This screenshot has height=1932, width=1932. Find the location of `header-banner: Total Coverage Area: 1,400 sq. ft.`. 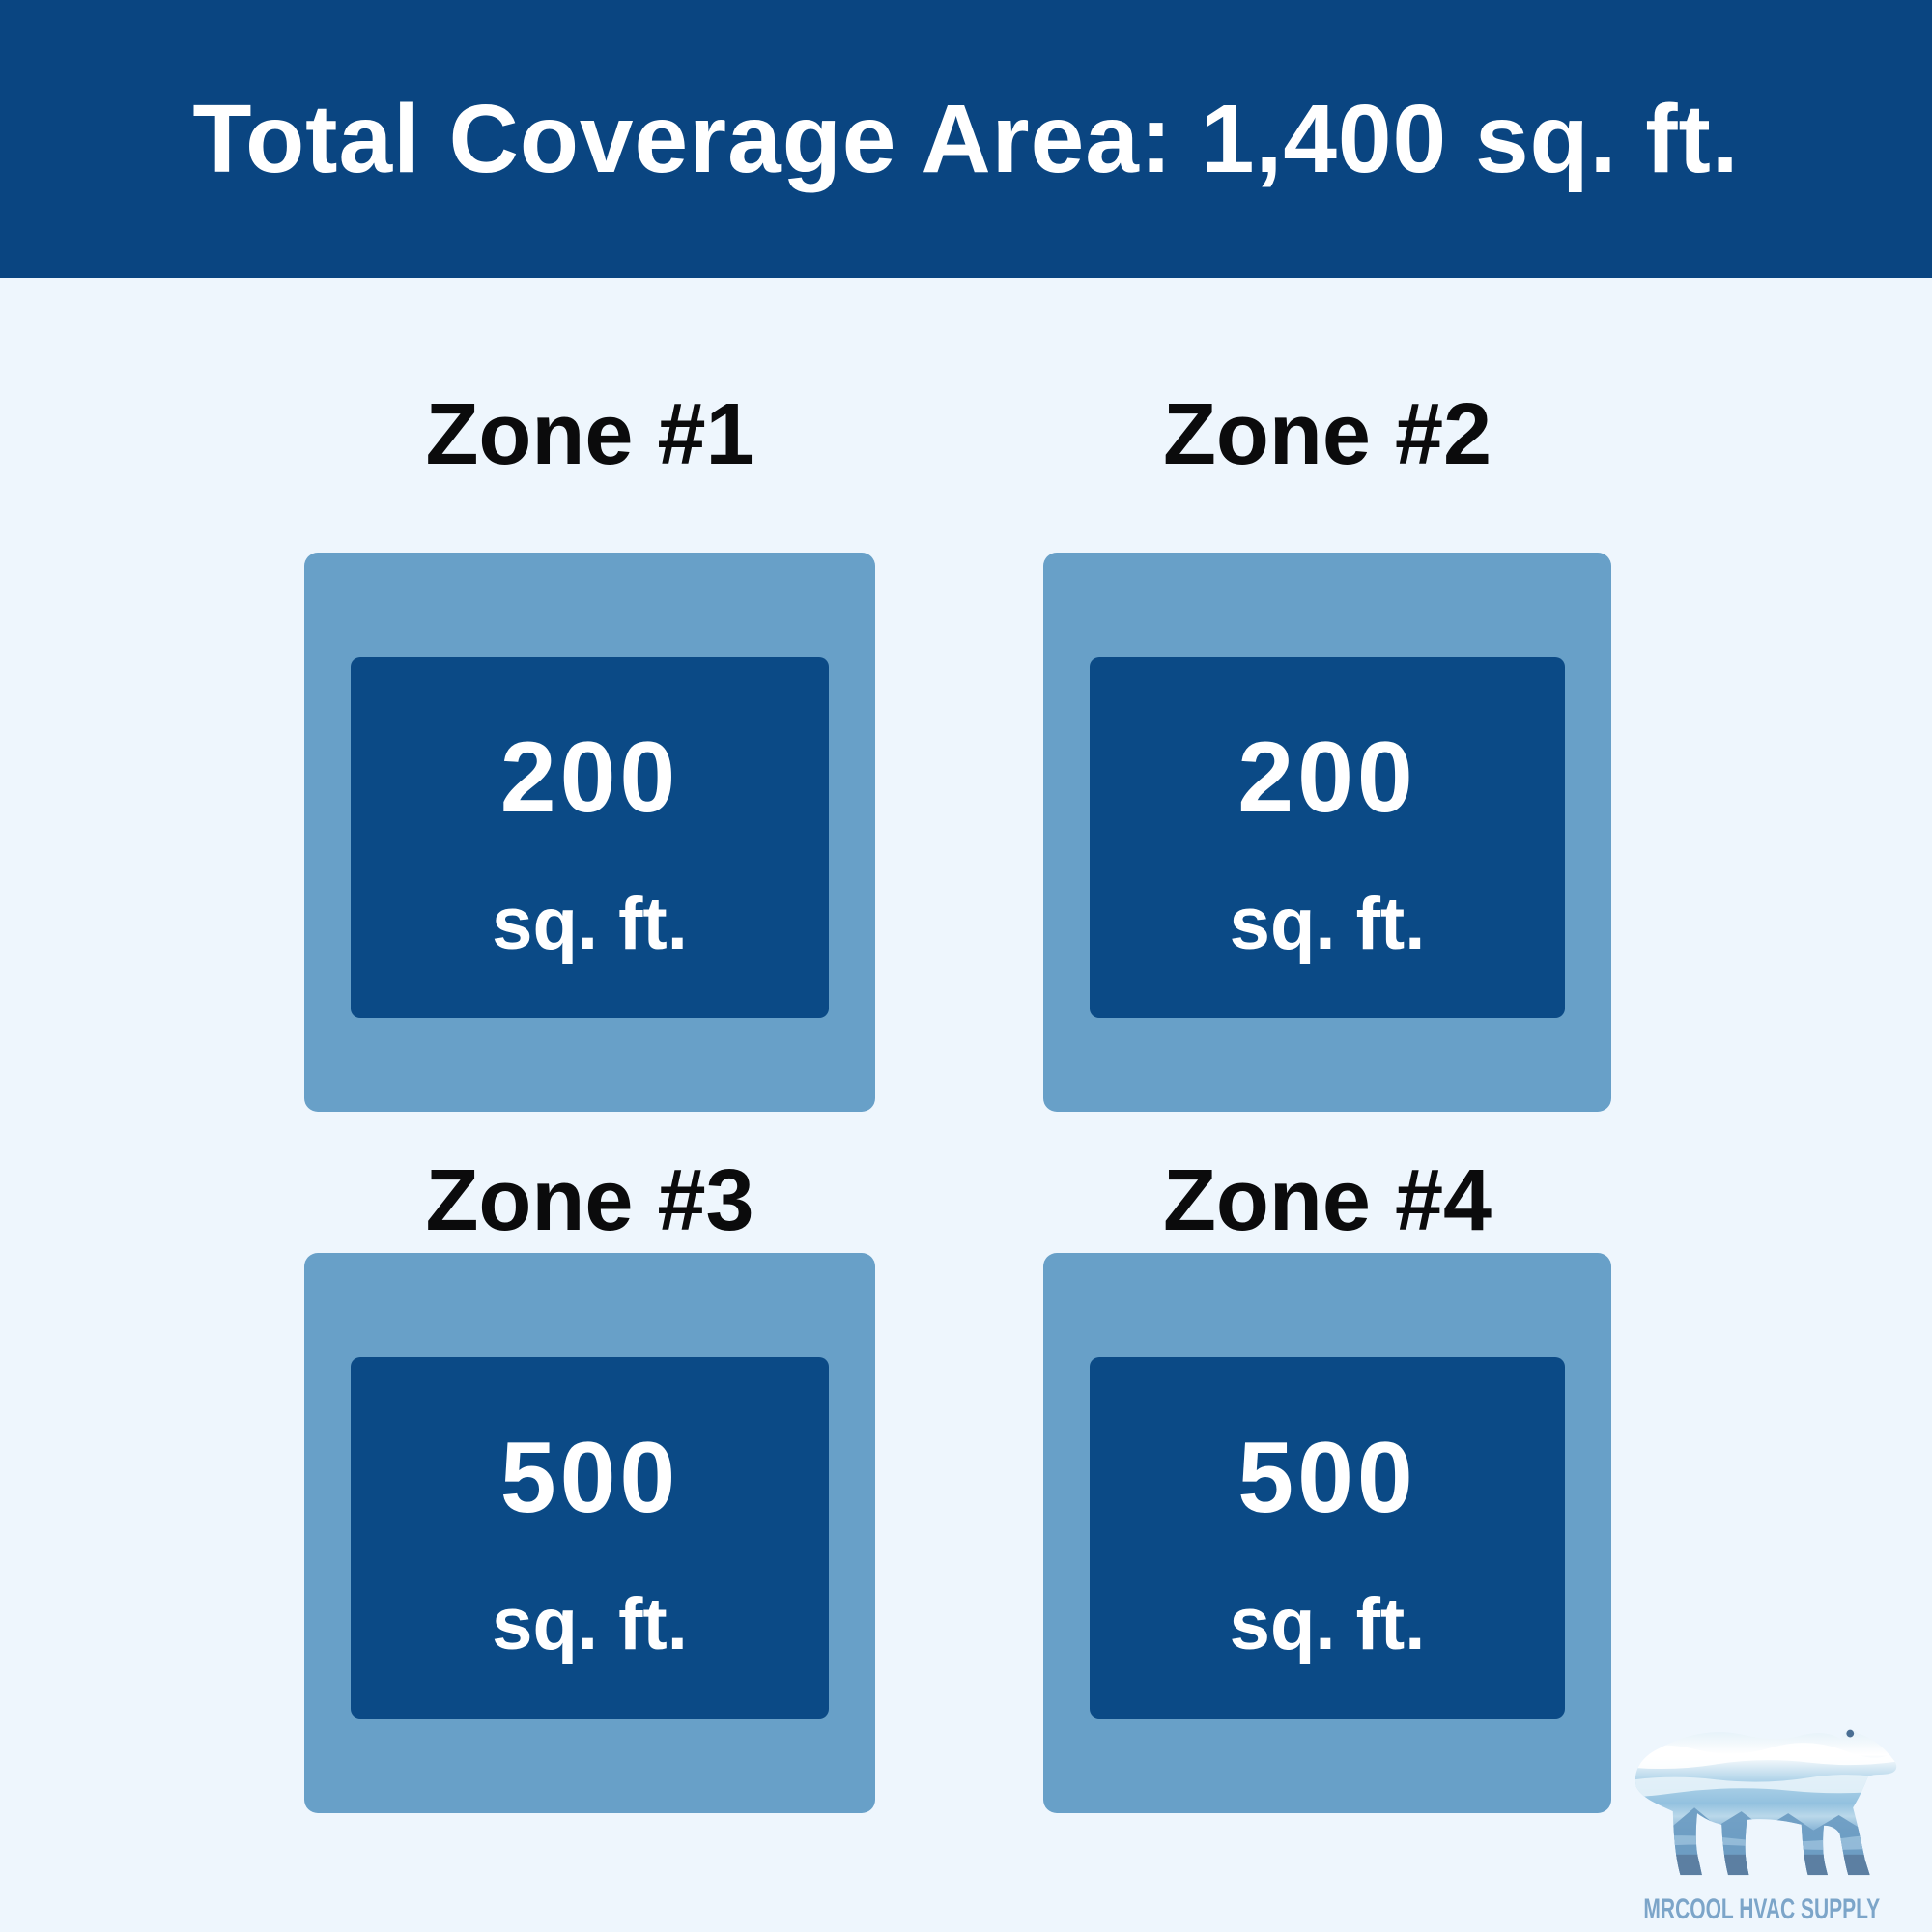

header-banner: Total Coverage Area: 1,400 sq. ft. is located at coordinates (966, 139).